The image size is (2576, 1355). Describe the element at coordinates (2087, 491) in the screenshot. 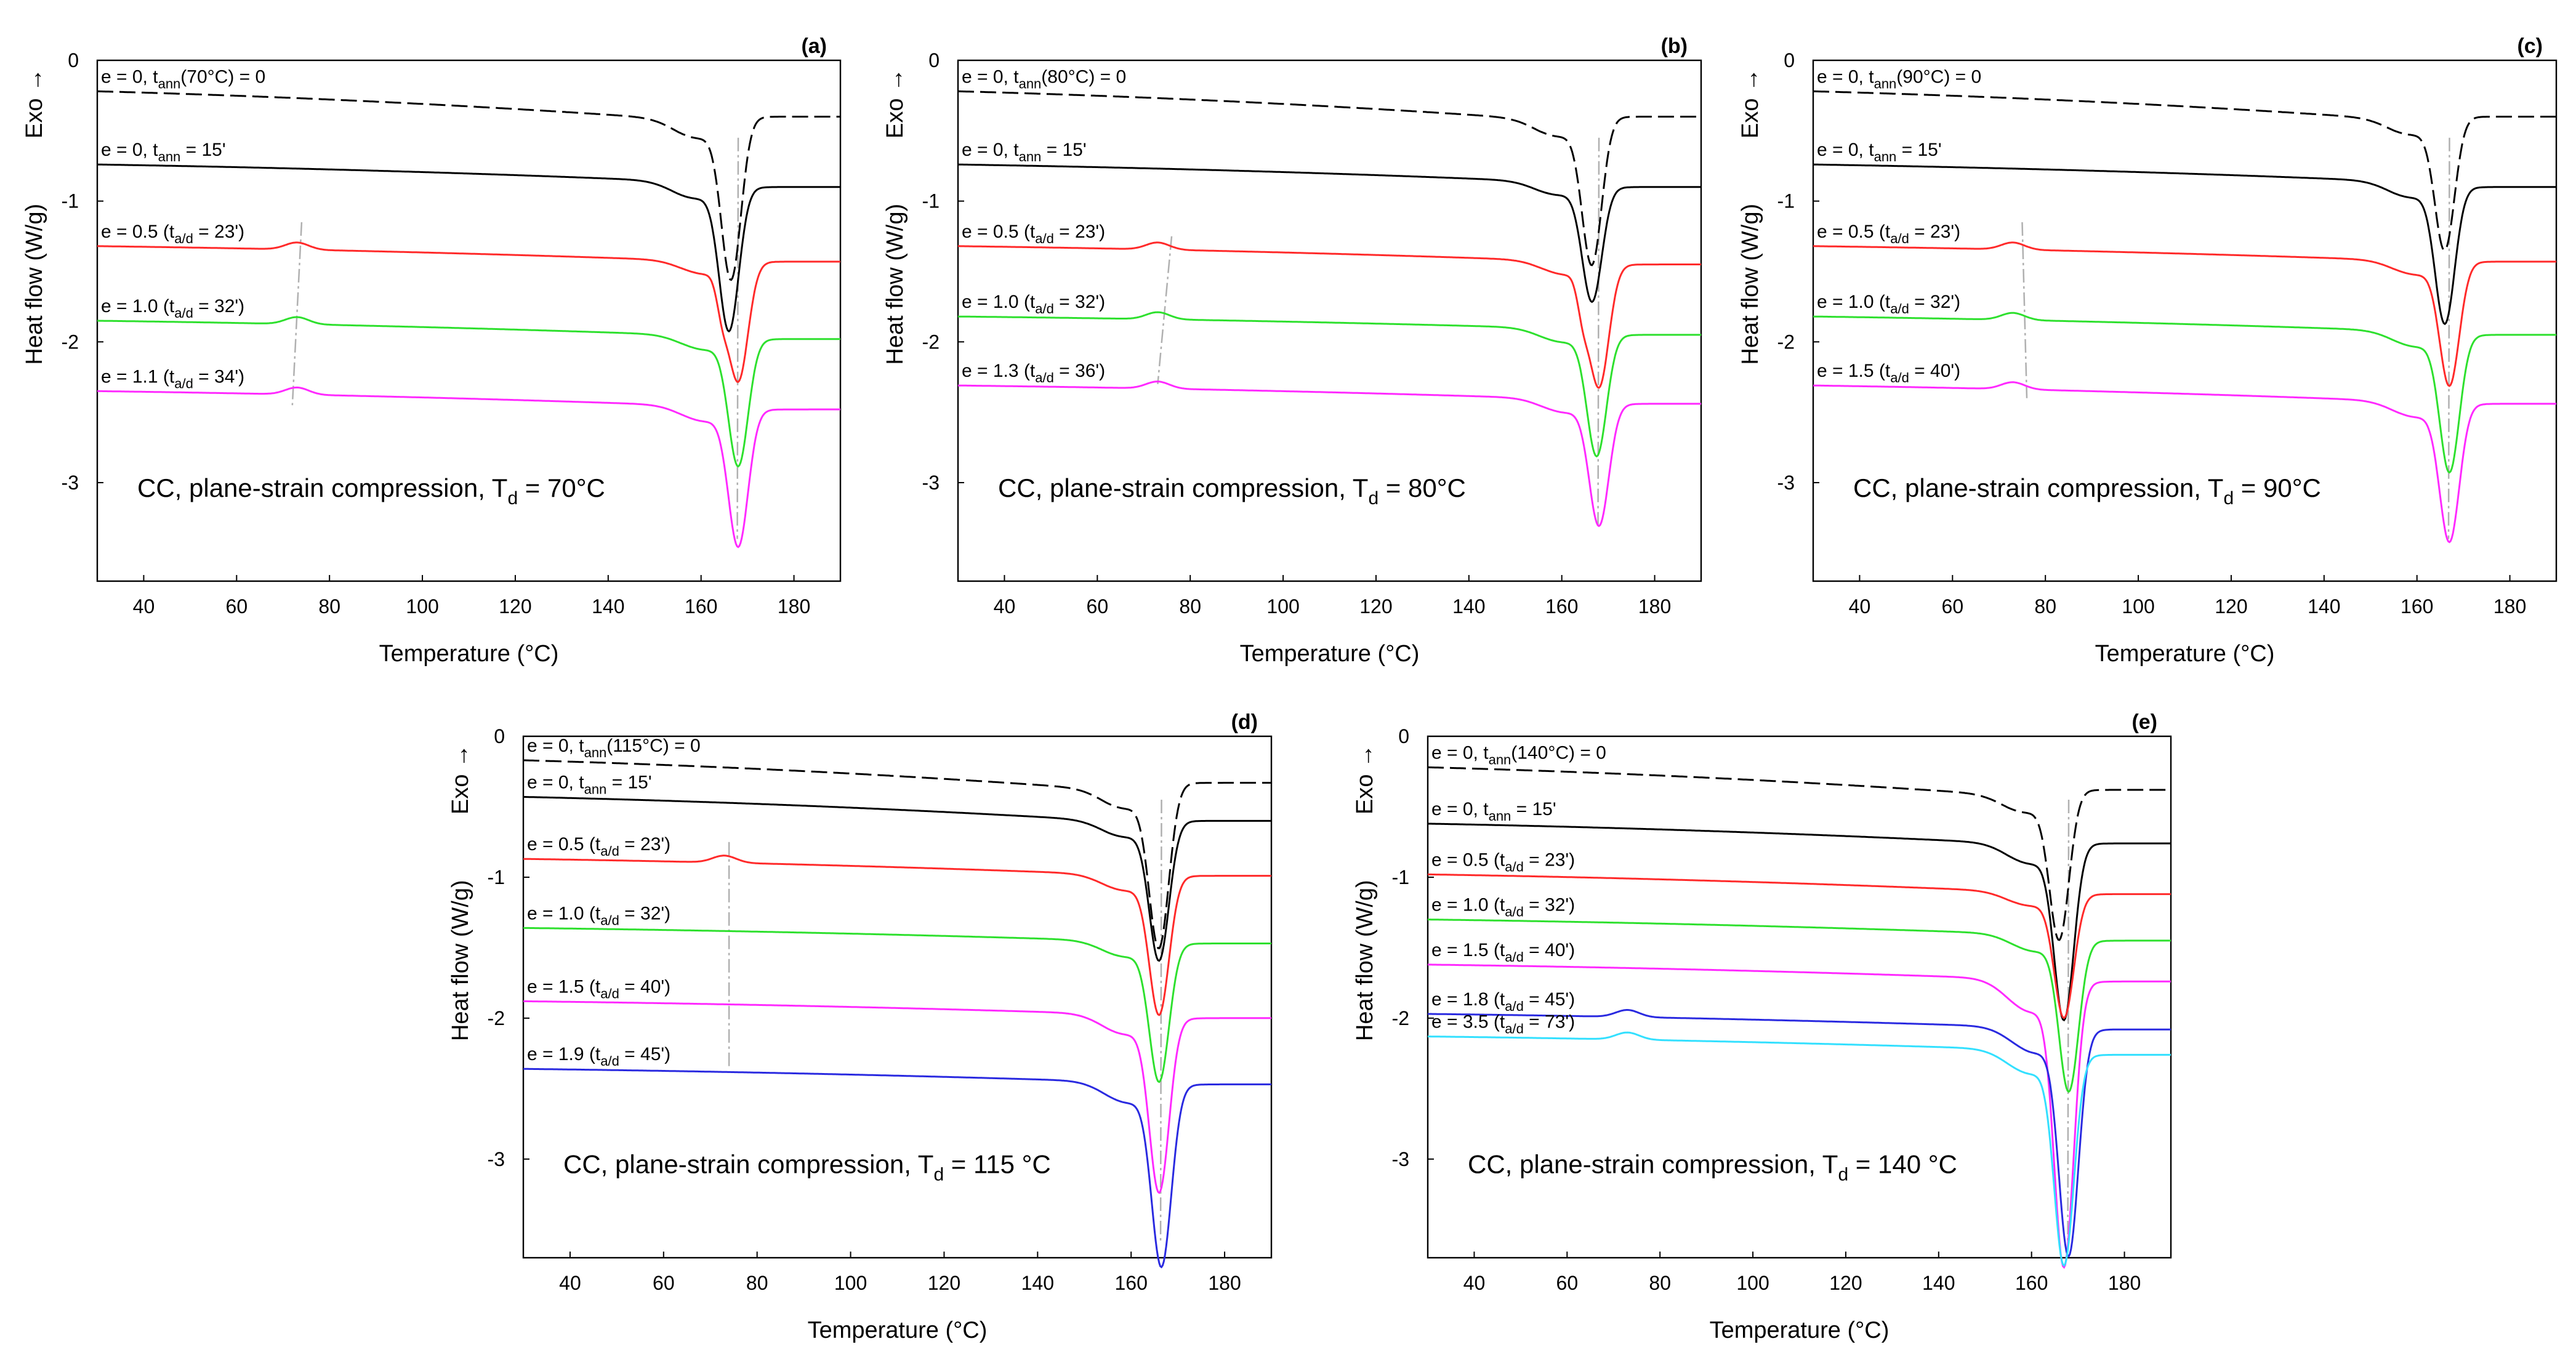

I see `condition-annotation: CC, plane-strain compression, Td = 90°C` at that location.